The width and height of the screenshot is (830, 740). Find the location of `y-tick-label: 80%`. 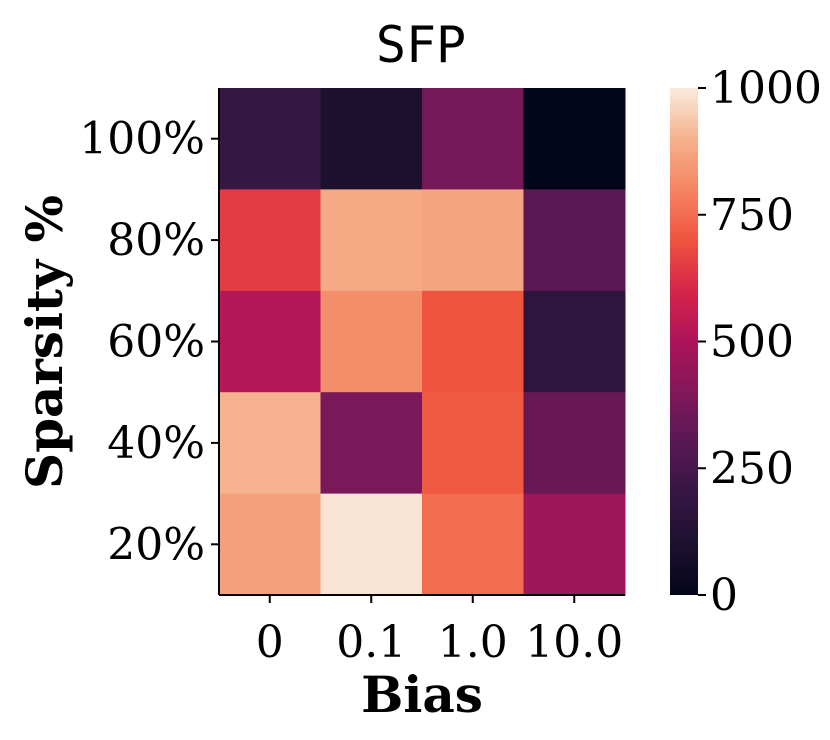

y-tick-label: 80% is located at coordinates (156, 240).